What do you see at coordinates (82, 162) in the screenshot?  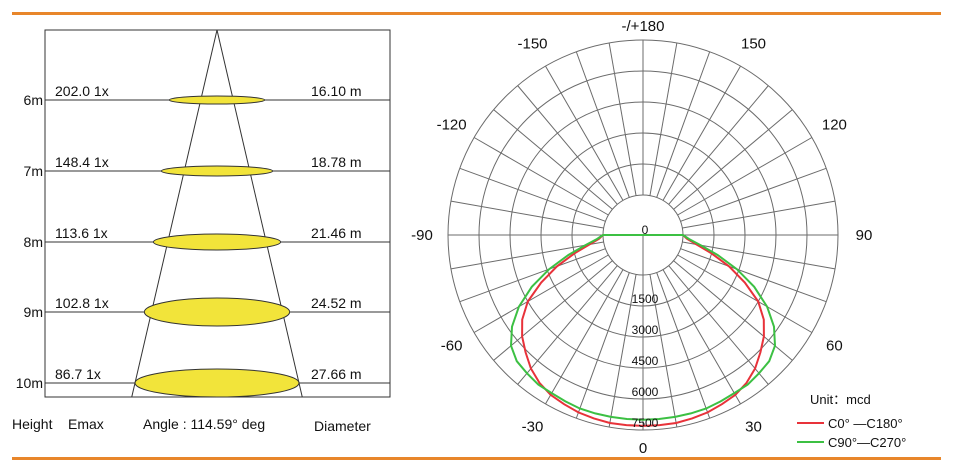 I see `beam-emax-value: 148.4 1x` at bounding box center [82, 162].